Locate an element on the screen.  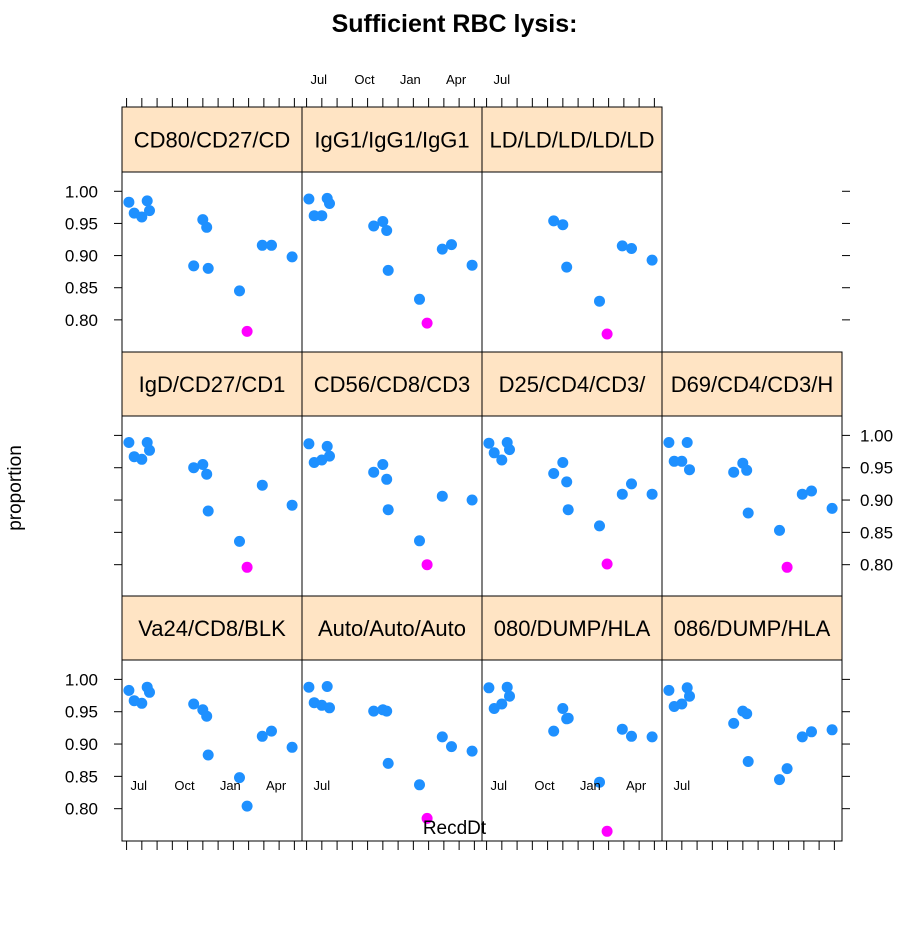
panel-strip-label: D69/CD4/CD3/H is located at coordinates (752, 384).